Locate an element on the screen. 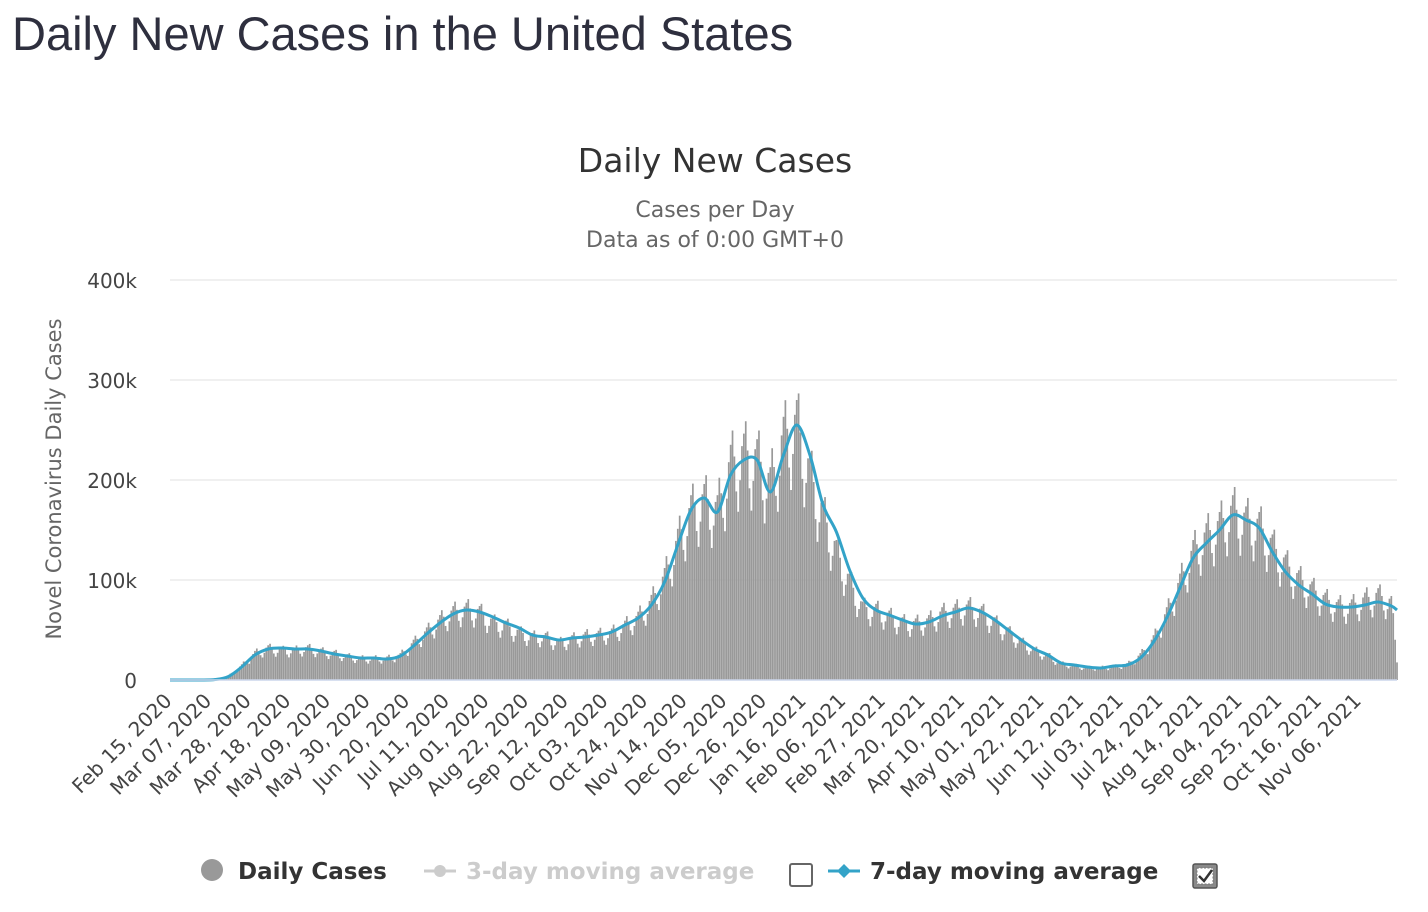  legend-3-day-checkbox is located at coordinates (801, 875).